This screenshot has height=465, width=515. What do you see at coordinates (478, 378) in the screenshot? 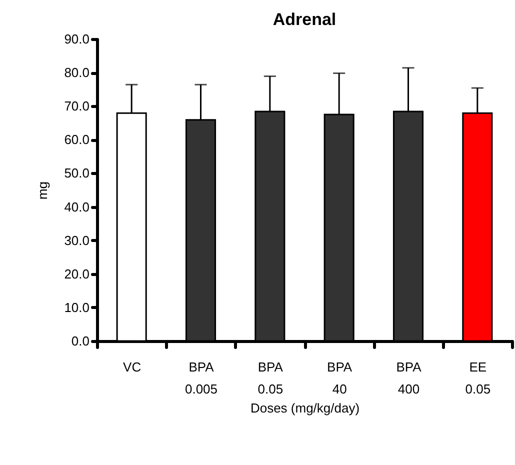
I see `x-tick-label: EE 0.05` at bounding box center [478, 378].